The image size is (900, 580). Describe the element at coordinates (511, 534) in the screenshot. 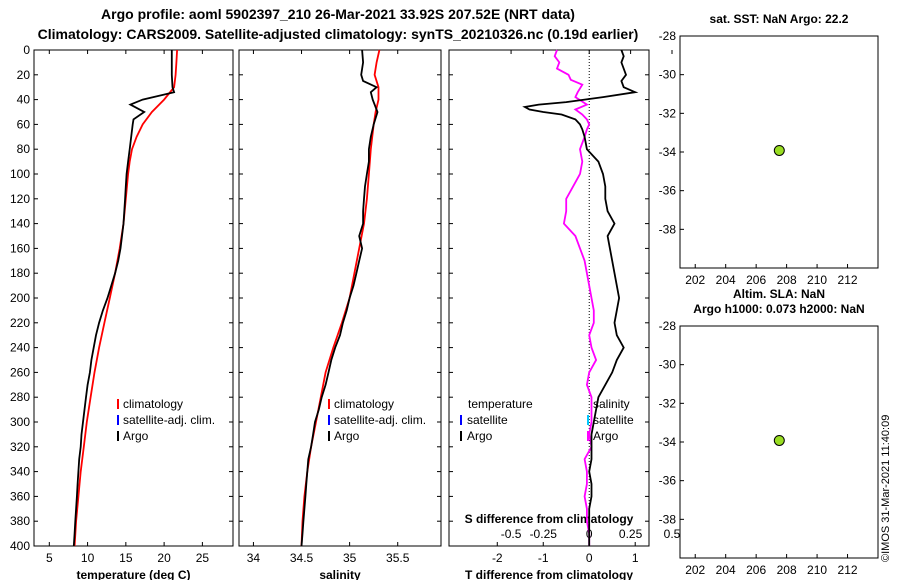

I see `s-tick-label: -0.5` at that location.